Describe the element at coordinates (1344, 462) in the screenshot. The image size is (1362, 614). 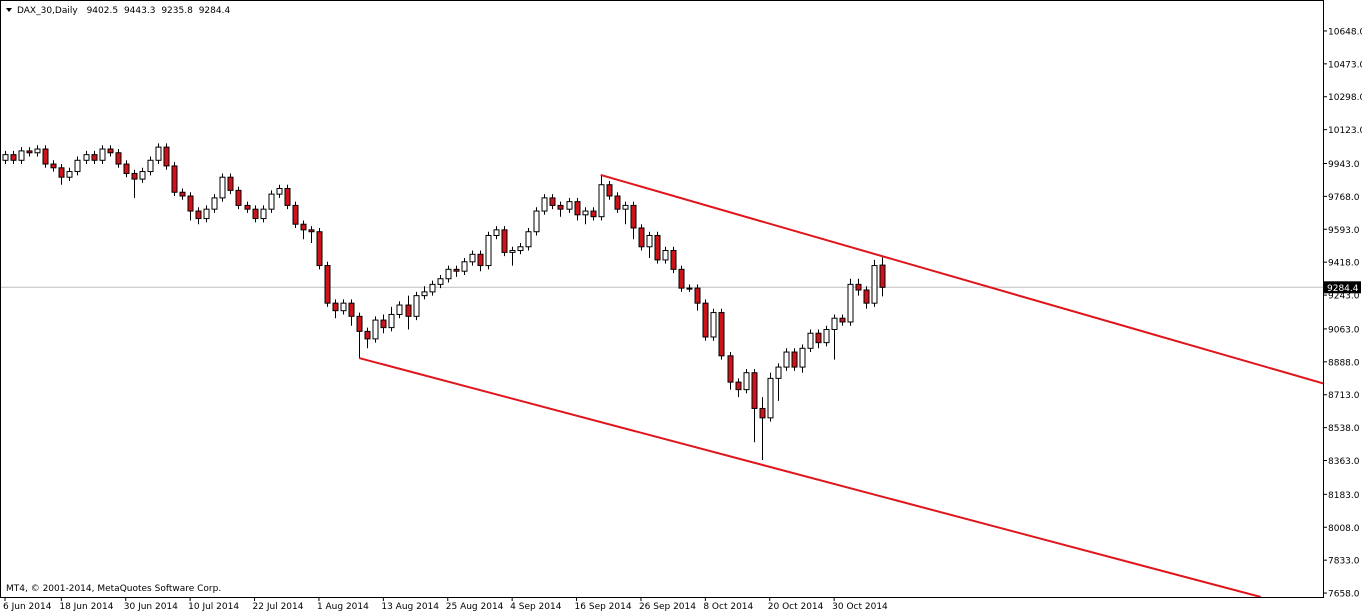
I see `y-tick-label: 8363.0` at that location.